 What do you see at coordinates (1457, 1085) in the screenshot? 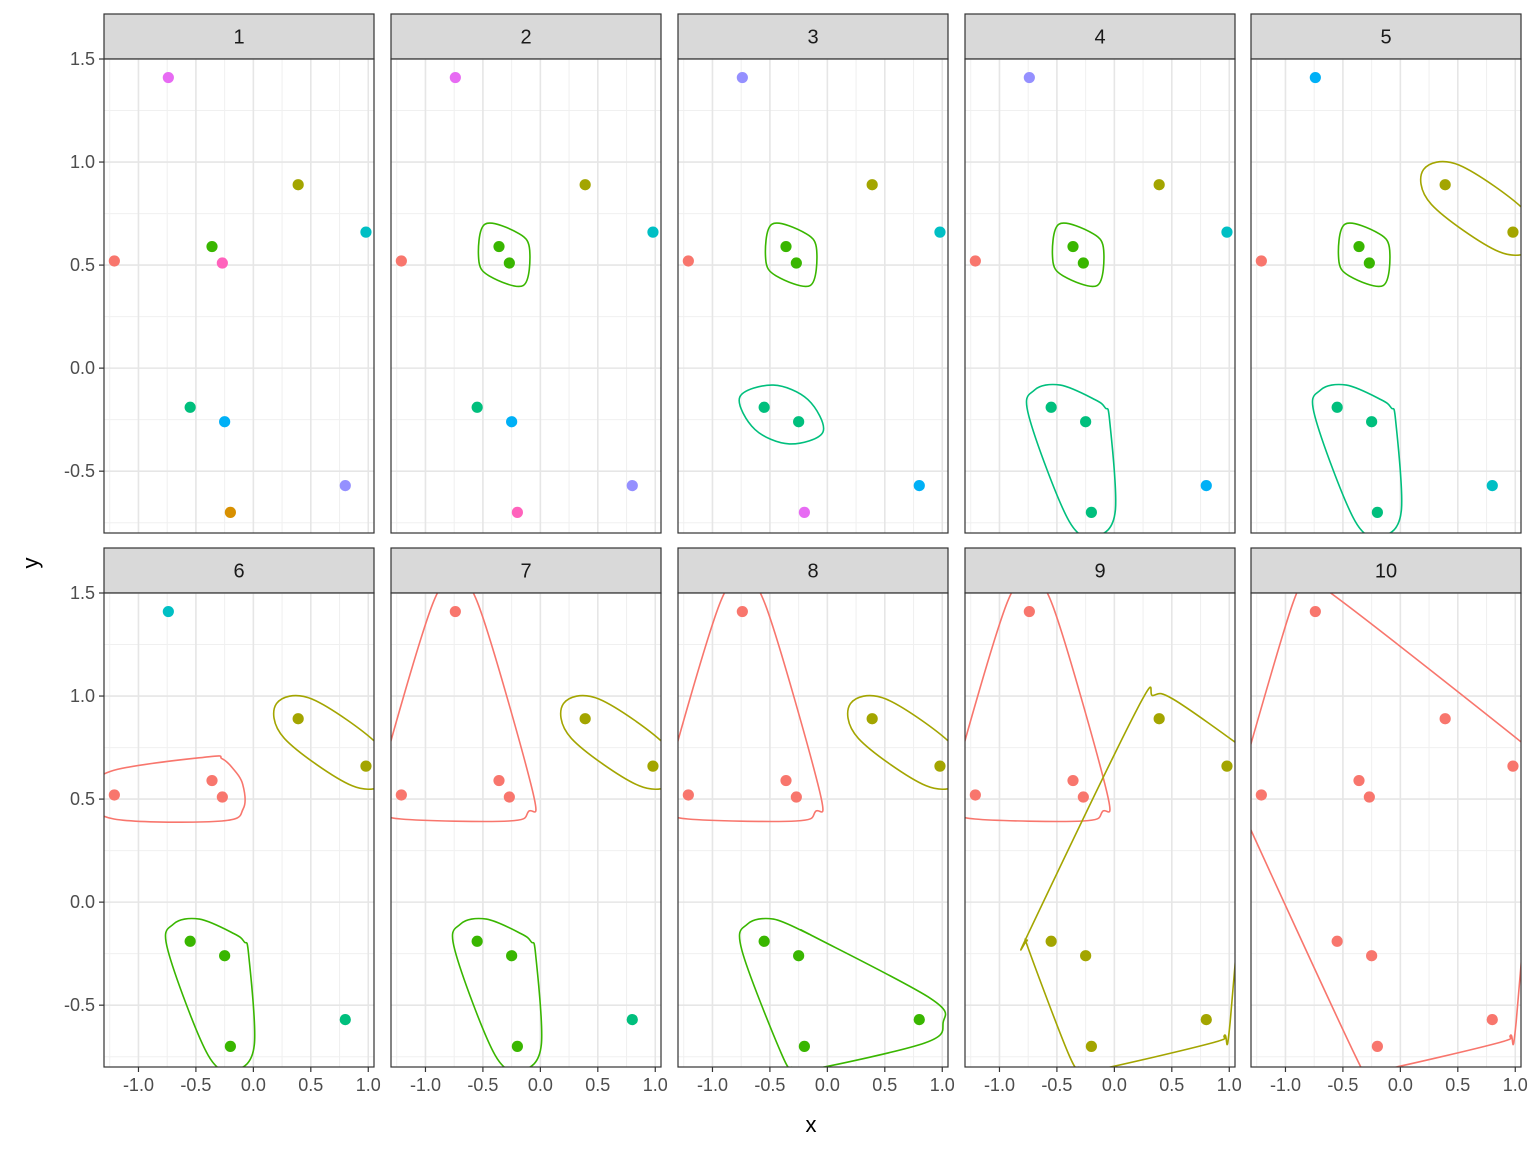
I see `x-tick-label: 0.5` at bounding box center [1457, 1085].